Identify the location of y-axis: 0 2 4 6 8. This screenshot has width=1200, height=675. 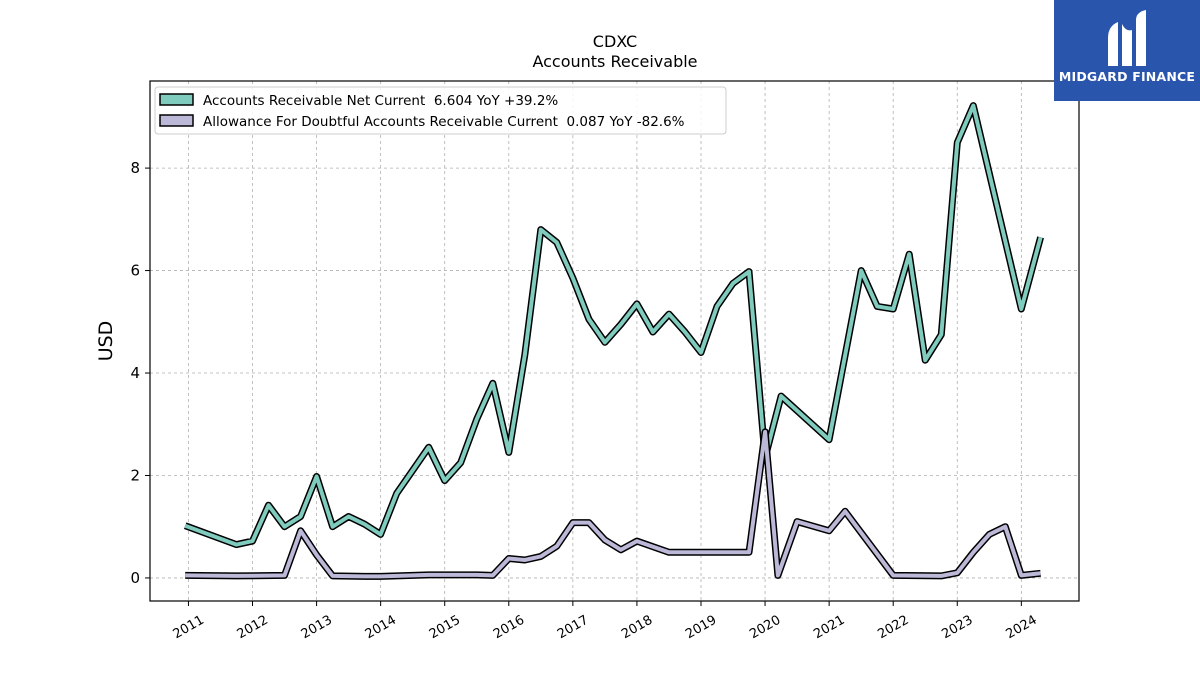
(140, 373).